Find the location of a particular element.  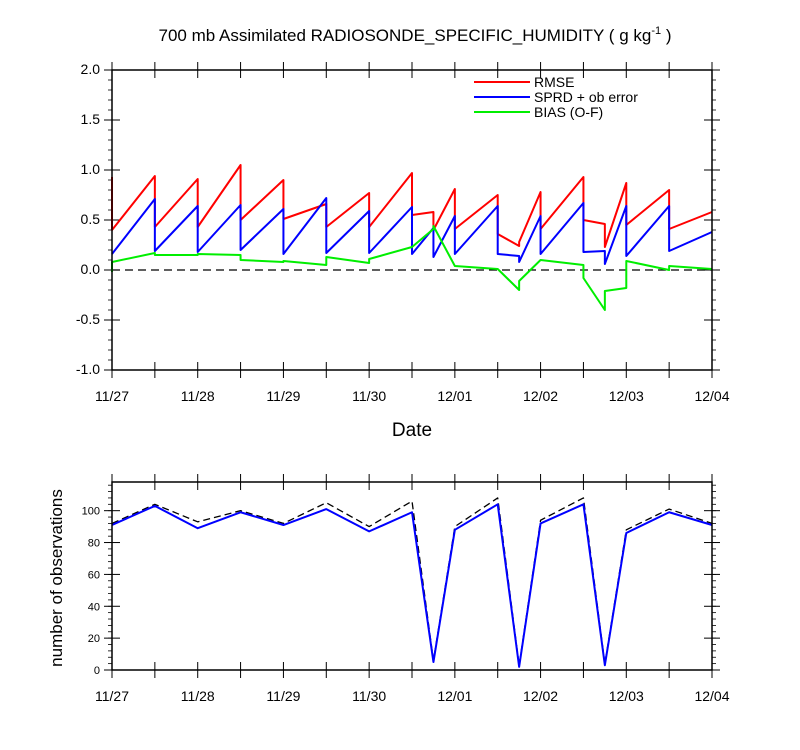

y-axis-label-bottom: number of observations is located at coordinates (56, 578).